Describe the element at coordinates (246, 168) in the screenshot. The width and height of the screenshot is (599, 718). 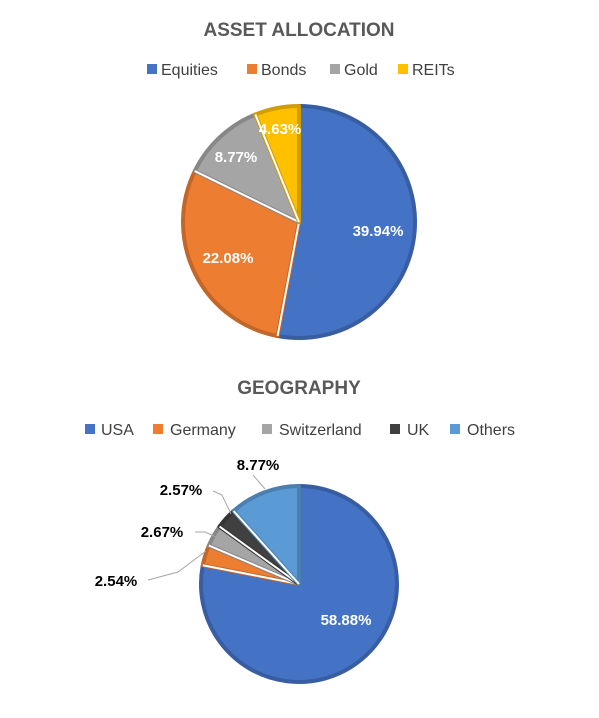
I see `asset-allocation-slice-gold` at that location.